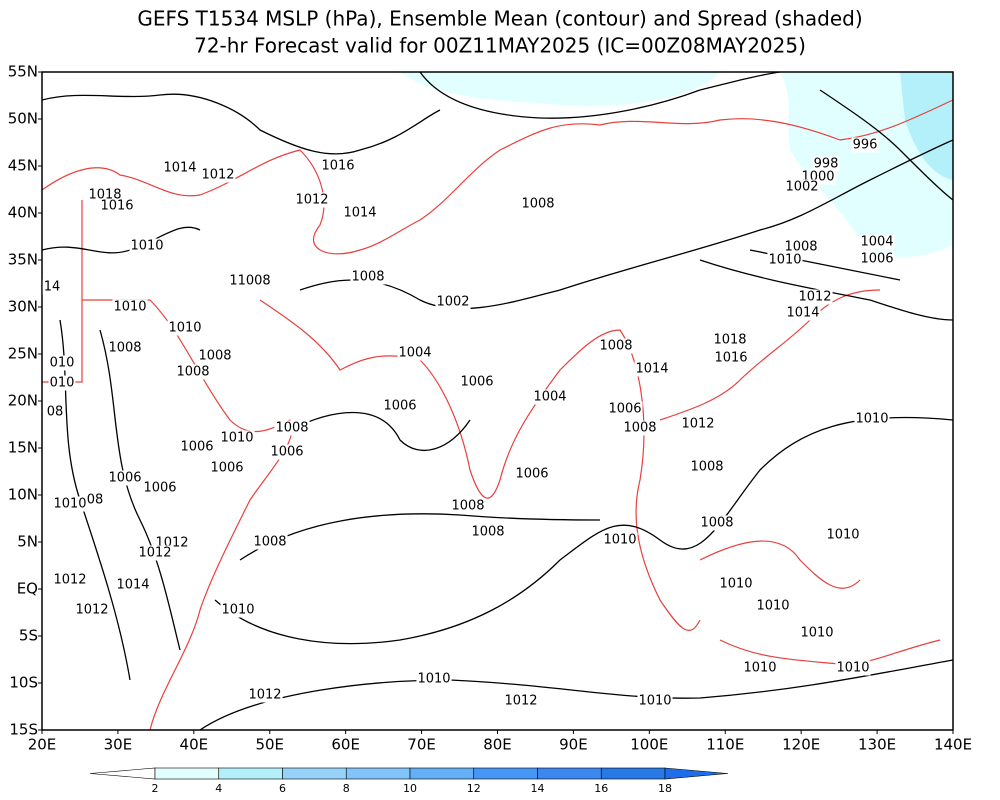 This screenshot has width=1000, height=800. Describe the element at coordinates (649, 745) in the screenshot. I see `lon-label: 100E` at that location.